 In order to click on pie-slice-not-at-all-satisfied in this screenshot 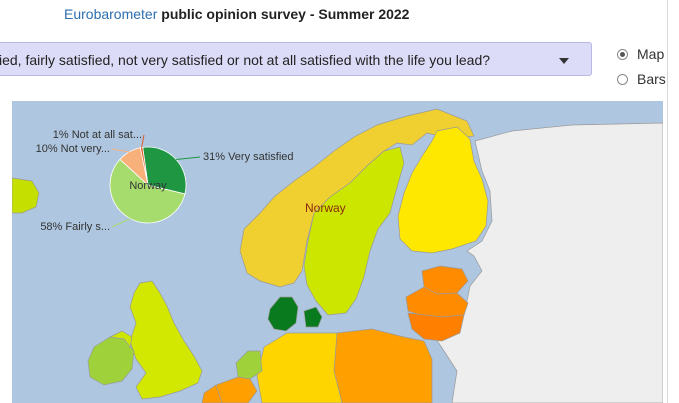, I will do `click(144, 166)`.